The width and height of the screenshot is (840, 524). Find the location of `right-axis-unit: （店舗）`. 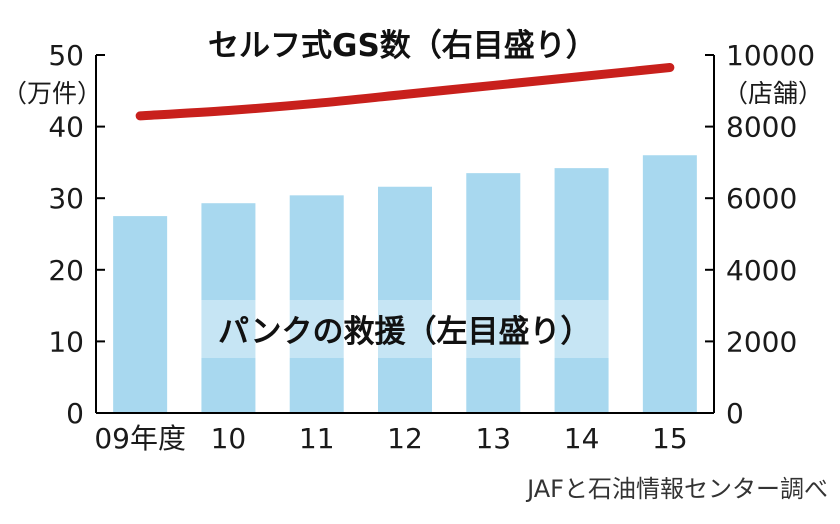

right-axis-unit: （店舗） is located at coordinates (773, 93).